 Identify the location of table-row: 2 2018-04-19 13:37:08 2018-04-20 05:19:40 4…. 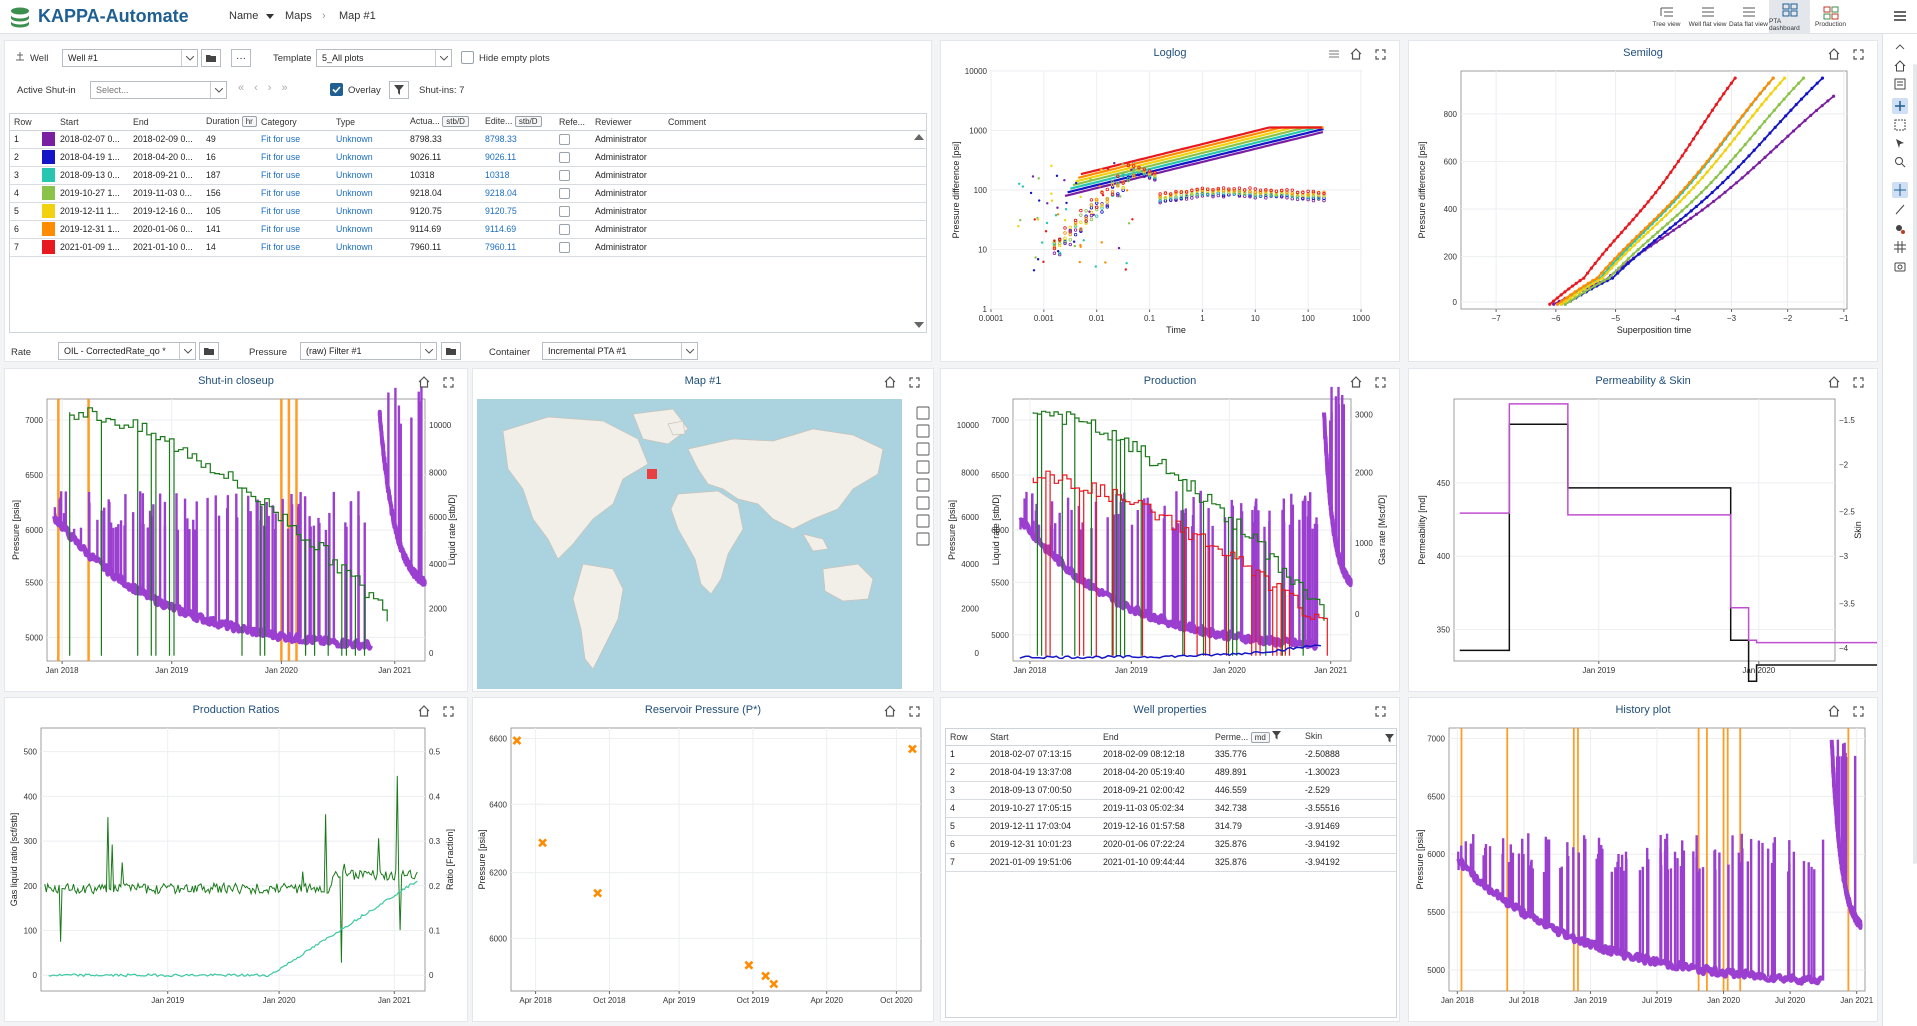
(1171, 772).